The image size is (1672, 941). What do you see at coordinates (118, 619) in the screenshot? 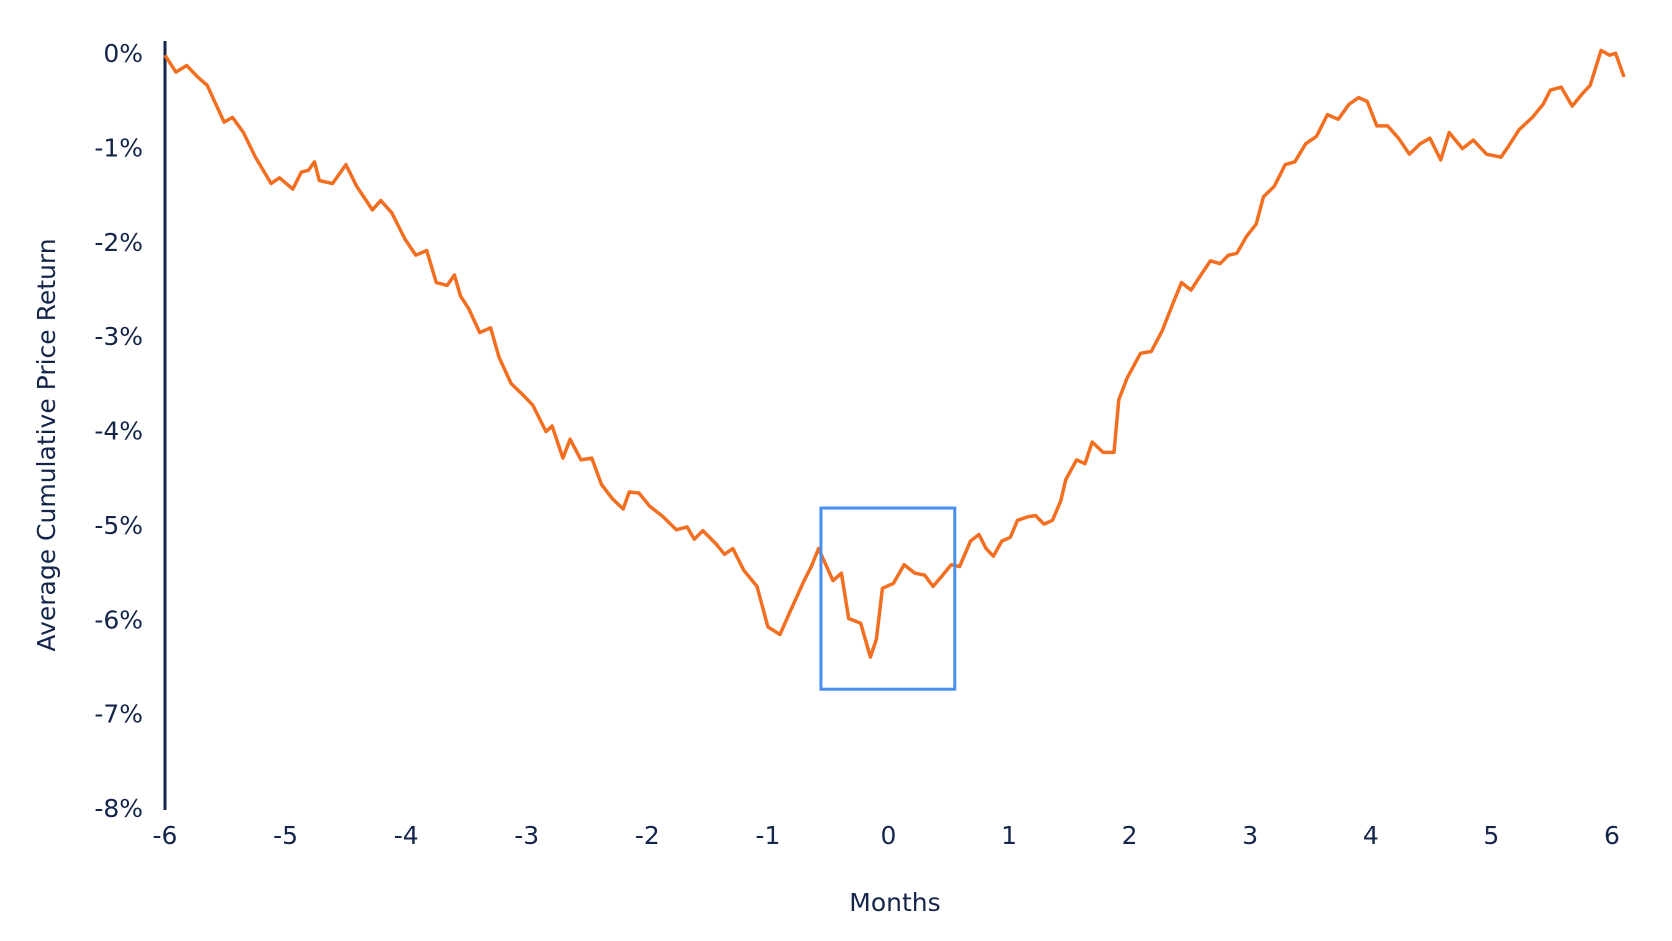
I see `y-tick-label: -6%` at bounding box center [118, 619].